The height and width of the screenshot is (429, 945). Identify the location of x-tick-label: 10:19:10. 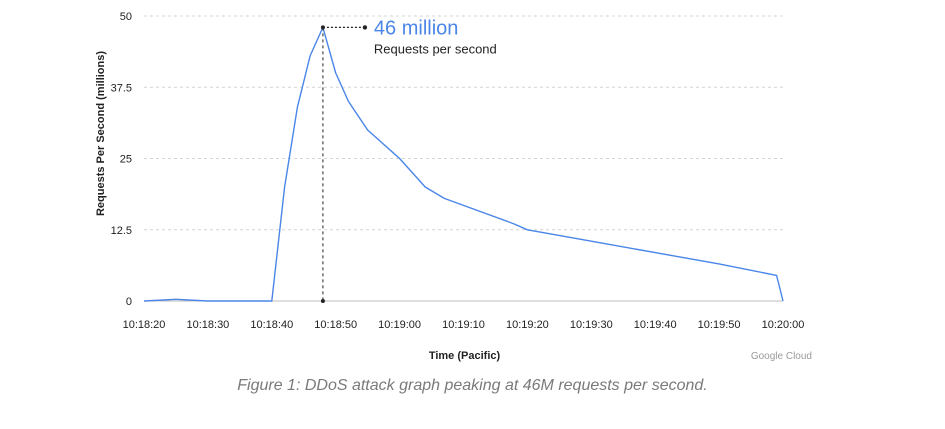
(463, 325).